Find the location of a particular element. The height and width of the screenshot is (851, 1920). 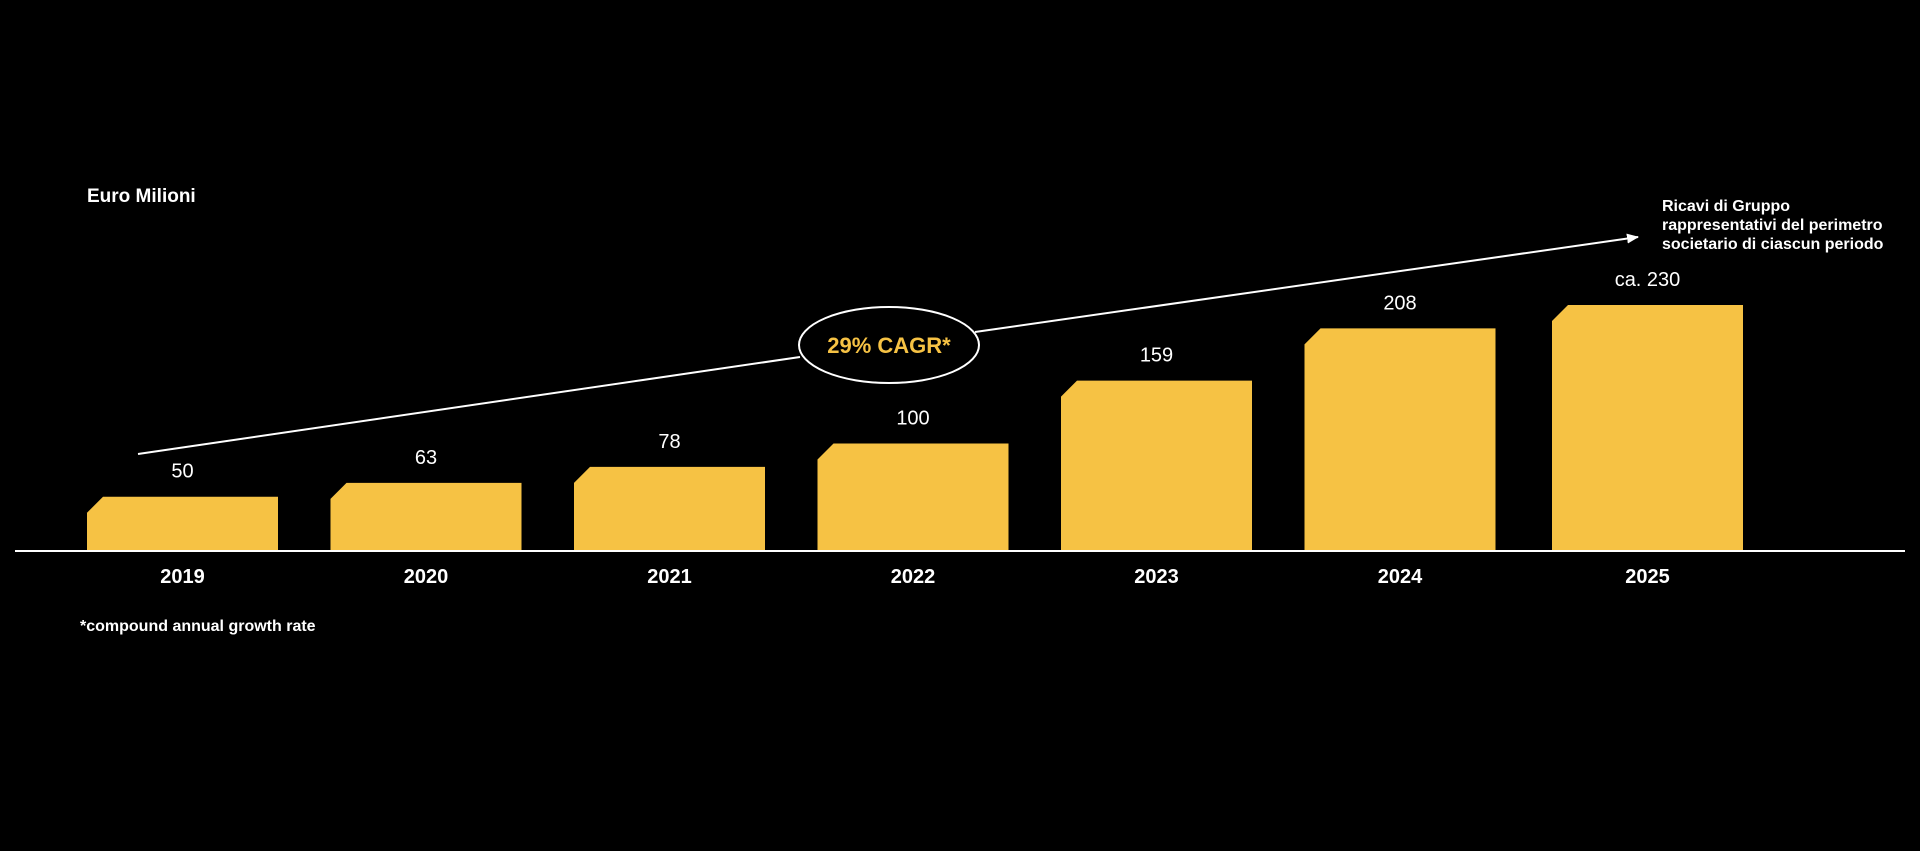

footnote: *compound annual growth rate is located at coordinates (198, 626).